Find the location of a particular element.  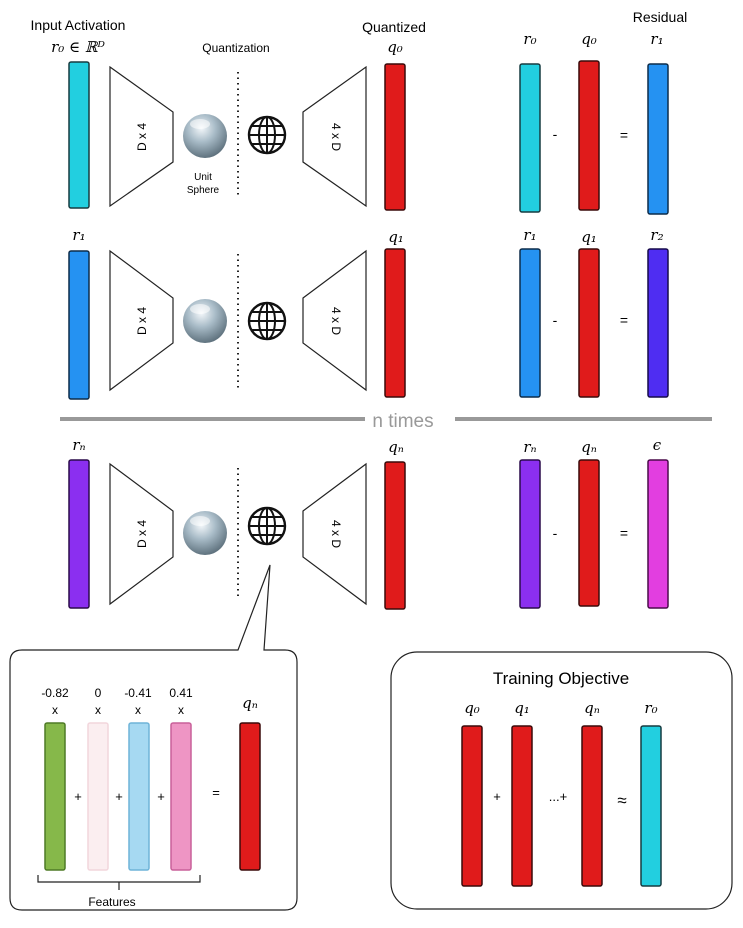

unit-label: Unit is located at coordinates (203, 177).